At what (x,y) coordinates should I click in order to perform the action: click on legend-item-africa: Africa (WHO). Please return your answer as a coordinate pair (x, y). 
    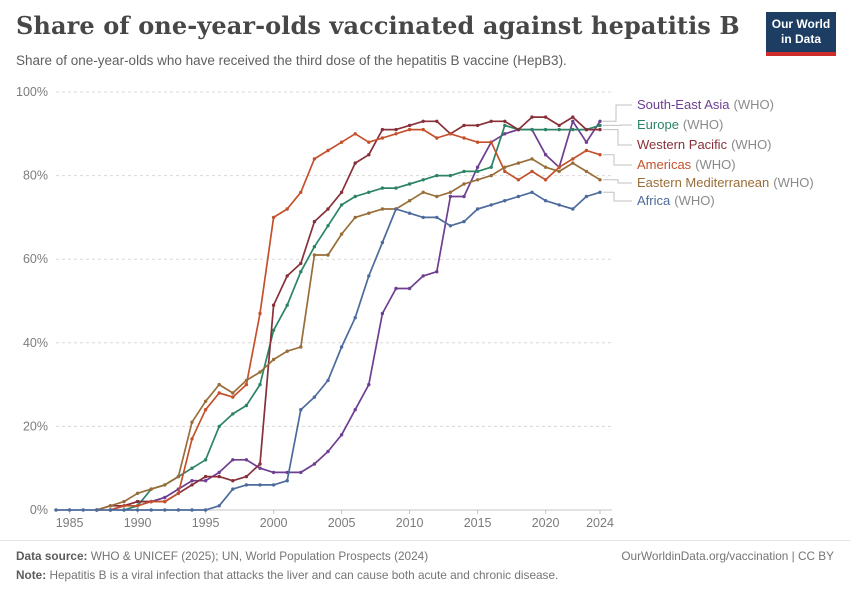
    Looking at the image, I should click on (676, 201).